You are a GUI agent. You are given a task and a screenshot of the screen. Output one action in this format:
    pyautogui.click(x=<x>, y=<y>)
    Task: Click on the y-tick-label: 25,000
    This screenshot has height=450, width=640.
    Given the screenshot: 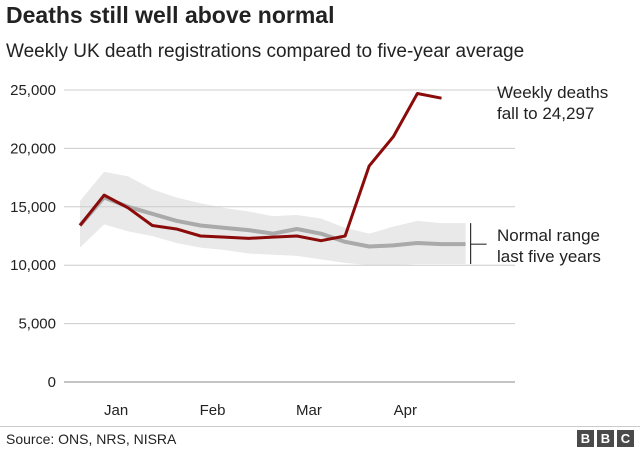 What is the action you would take?
    pyautogui.click(x=33, y=90)
    